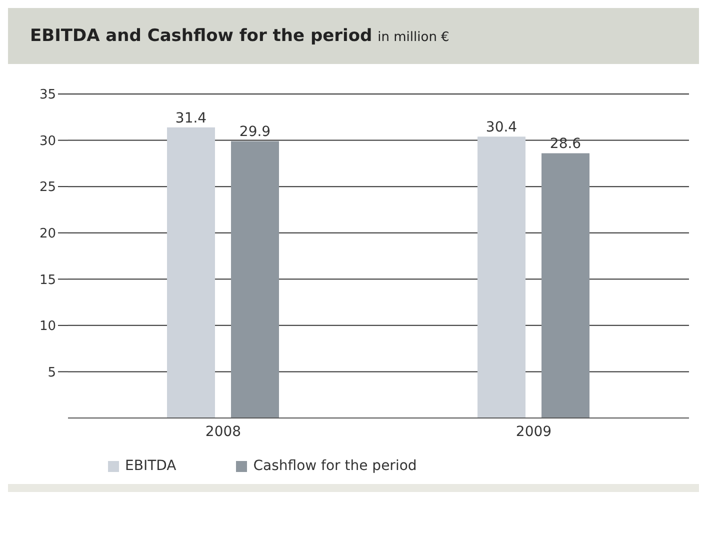  What do you see at coordinates (201, 36) in the screenshot?
I see `chart-title: EBITDA and Cashflow for the period` at bounding box center [201, 36].